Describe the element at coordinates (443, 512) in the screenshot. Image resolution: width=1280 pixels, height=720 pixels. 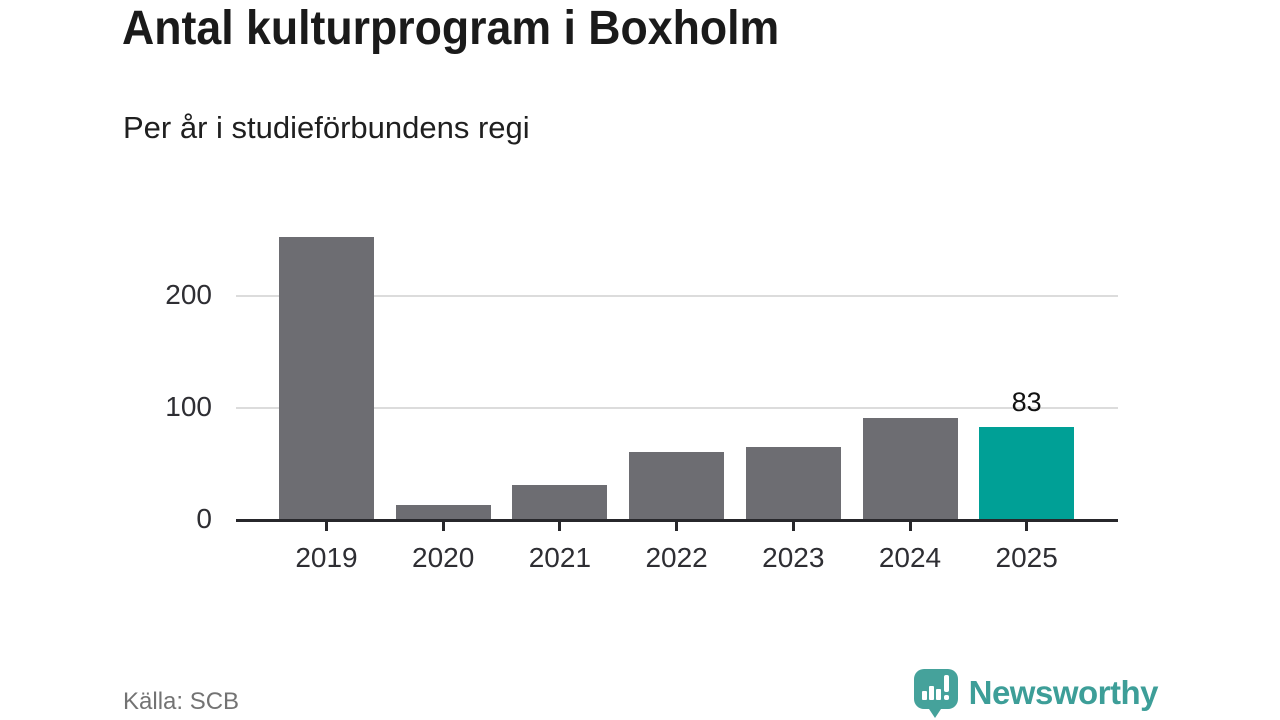
I see `bar-2020` at that location.